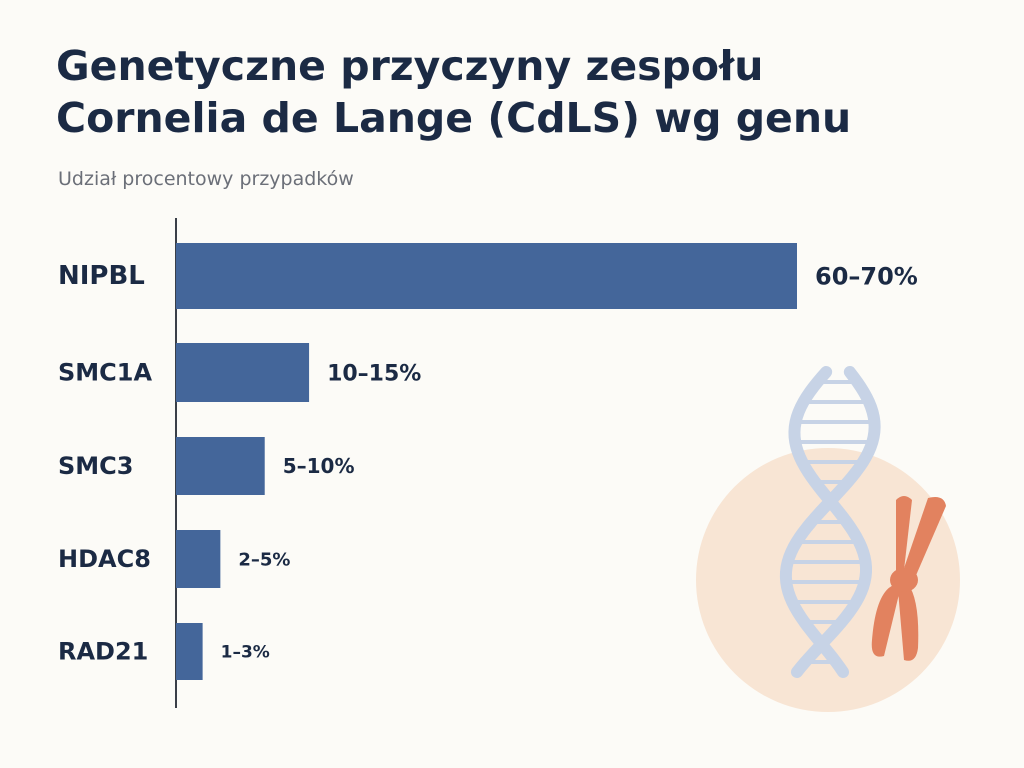 This screenshot has height=768, width=1024. Describe the element at coordinates (206, 179) in the screenshot. I see `chart-subtitle: Udział procentowy przypadków` at that location.